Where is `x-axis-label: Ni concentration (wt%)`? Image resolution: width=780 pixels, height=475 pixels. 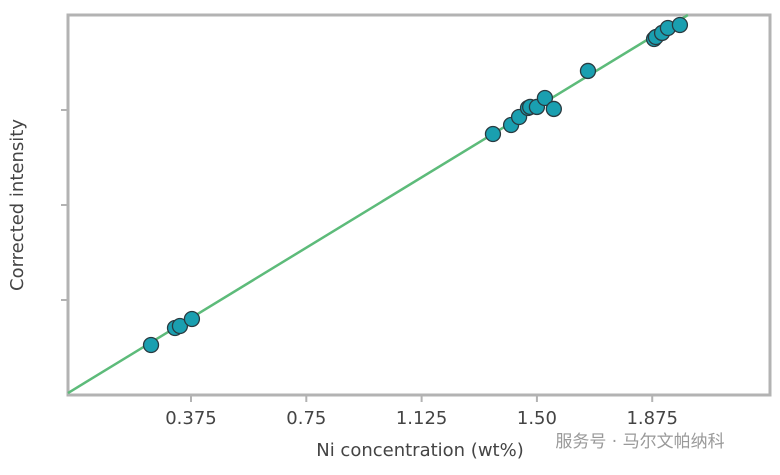
x-axis-label: Ni concentration (wt%) is located at coordinates (420, 450).